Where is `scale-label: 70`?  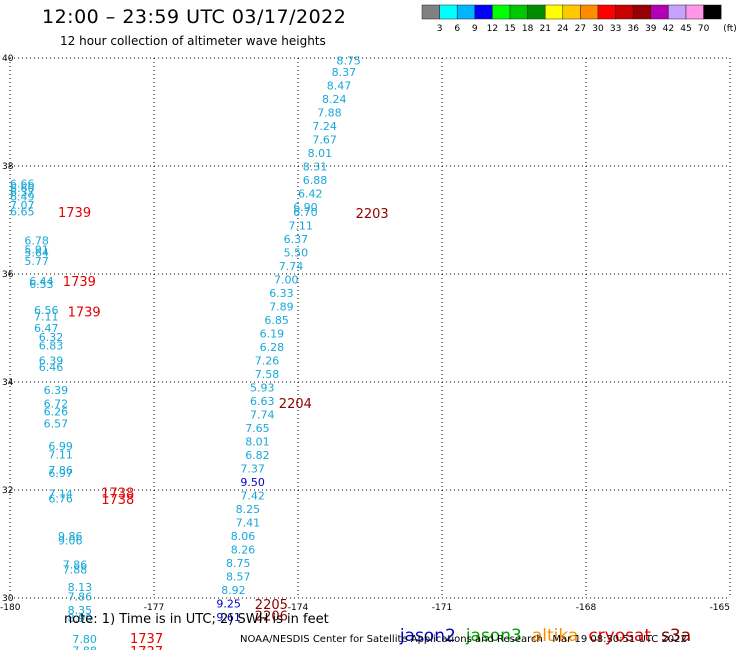
scale-label: 70 is located at coordinates (704, 29).